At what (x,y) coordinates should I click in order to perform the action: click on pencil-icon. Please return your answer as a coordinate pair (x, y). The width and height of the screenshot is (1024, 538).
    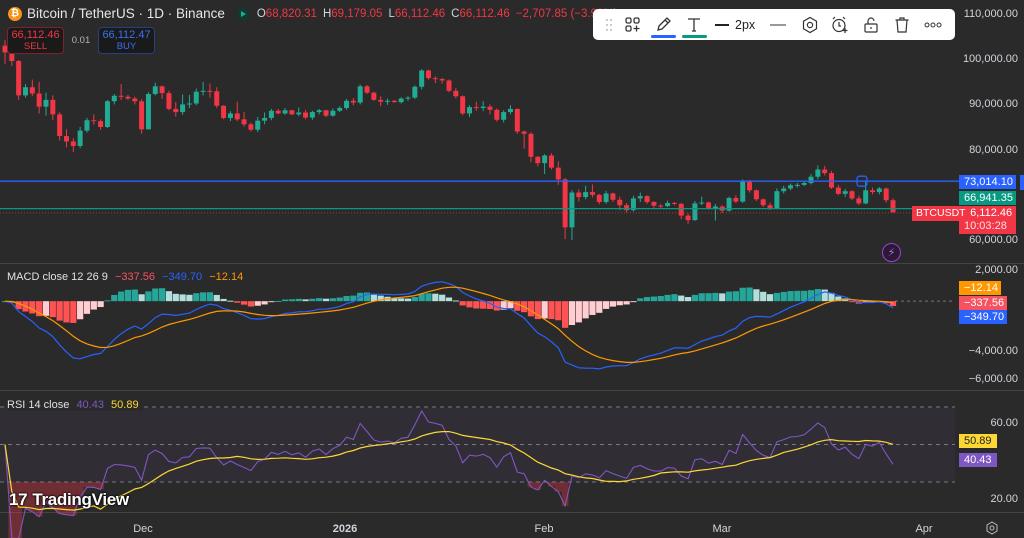
    Looking at the image, I should click on (664, 23).